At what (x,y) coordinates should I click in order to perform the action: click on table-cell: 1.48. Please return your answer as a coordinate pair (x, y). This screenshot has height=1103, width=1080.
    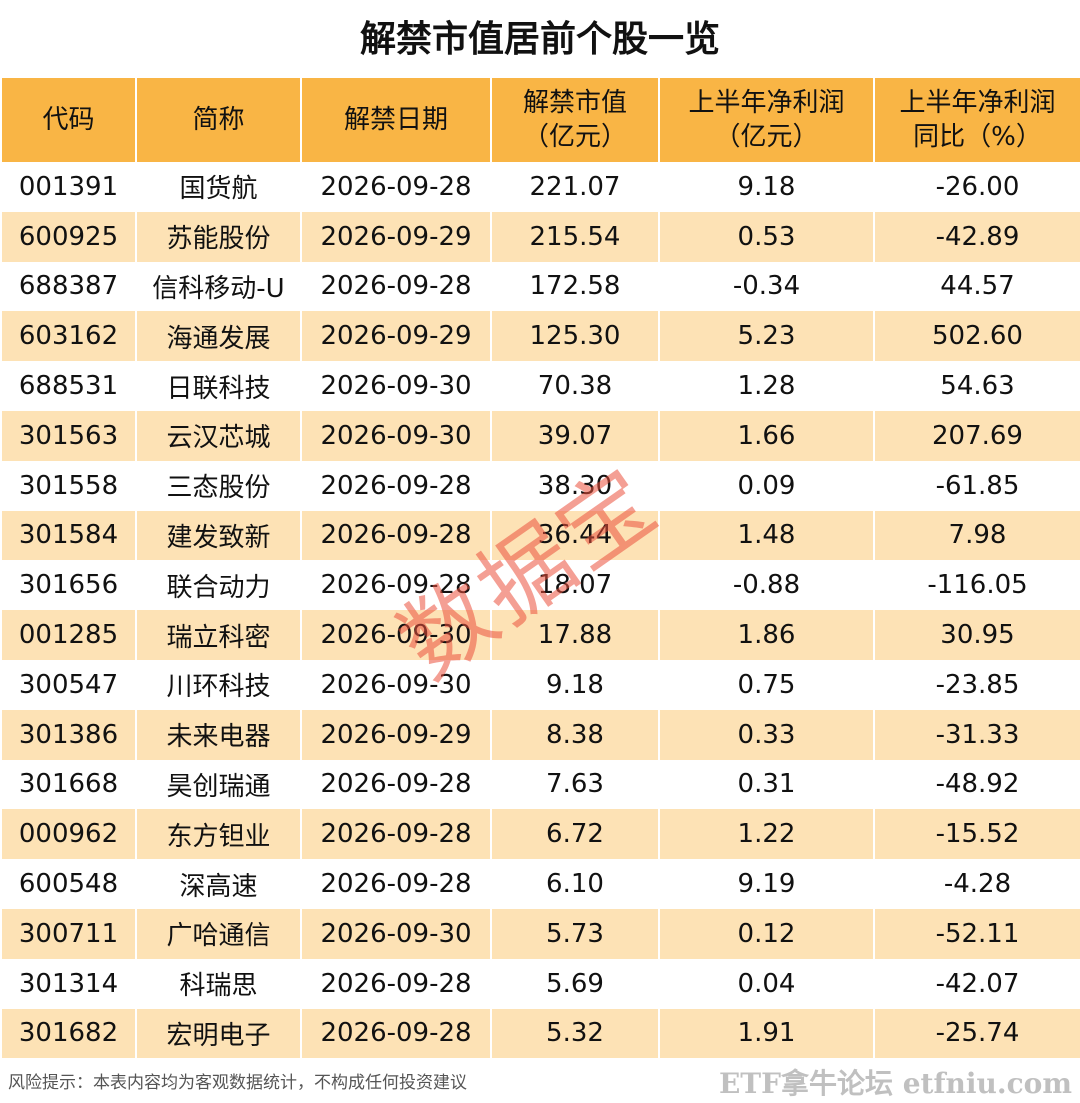
    Looking at the image, I should click on (766, 535).